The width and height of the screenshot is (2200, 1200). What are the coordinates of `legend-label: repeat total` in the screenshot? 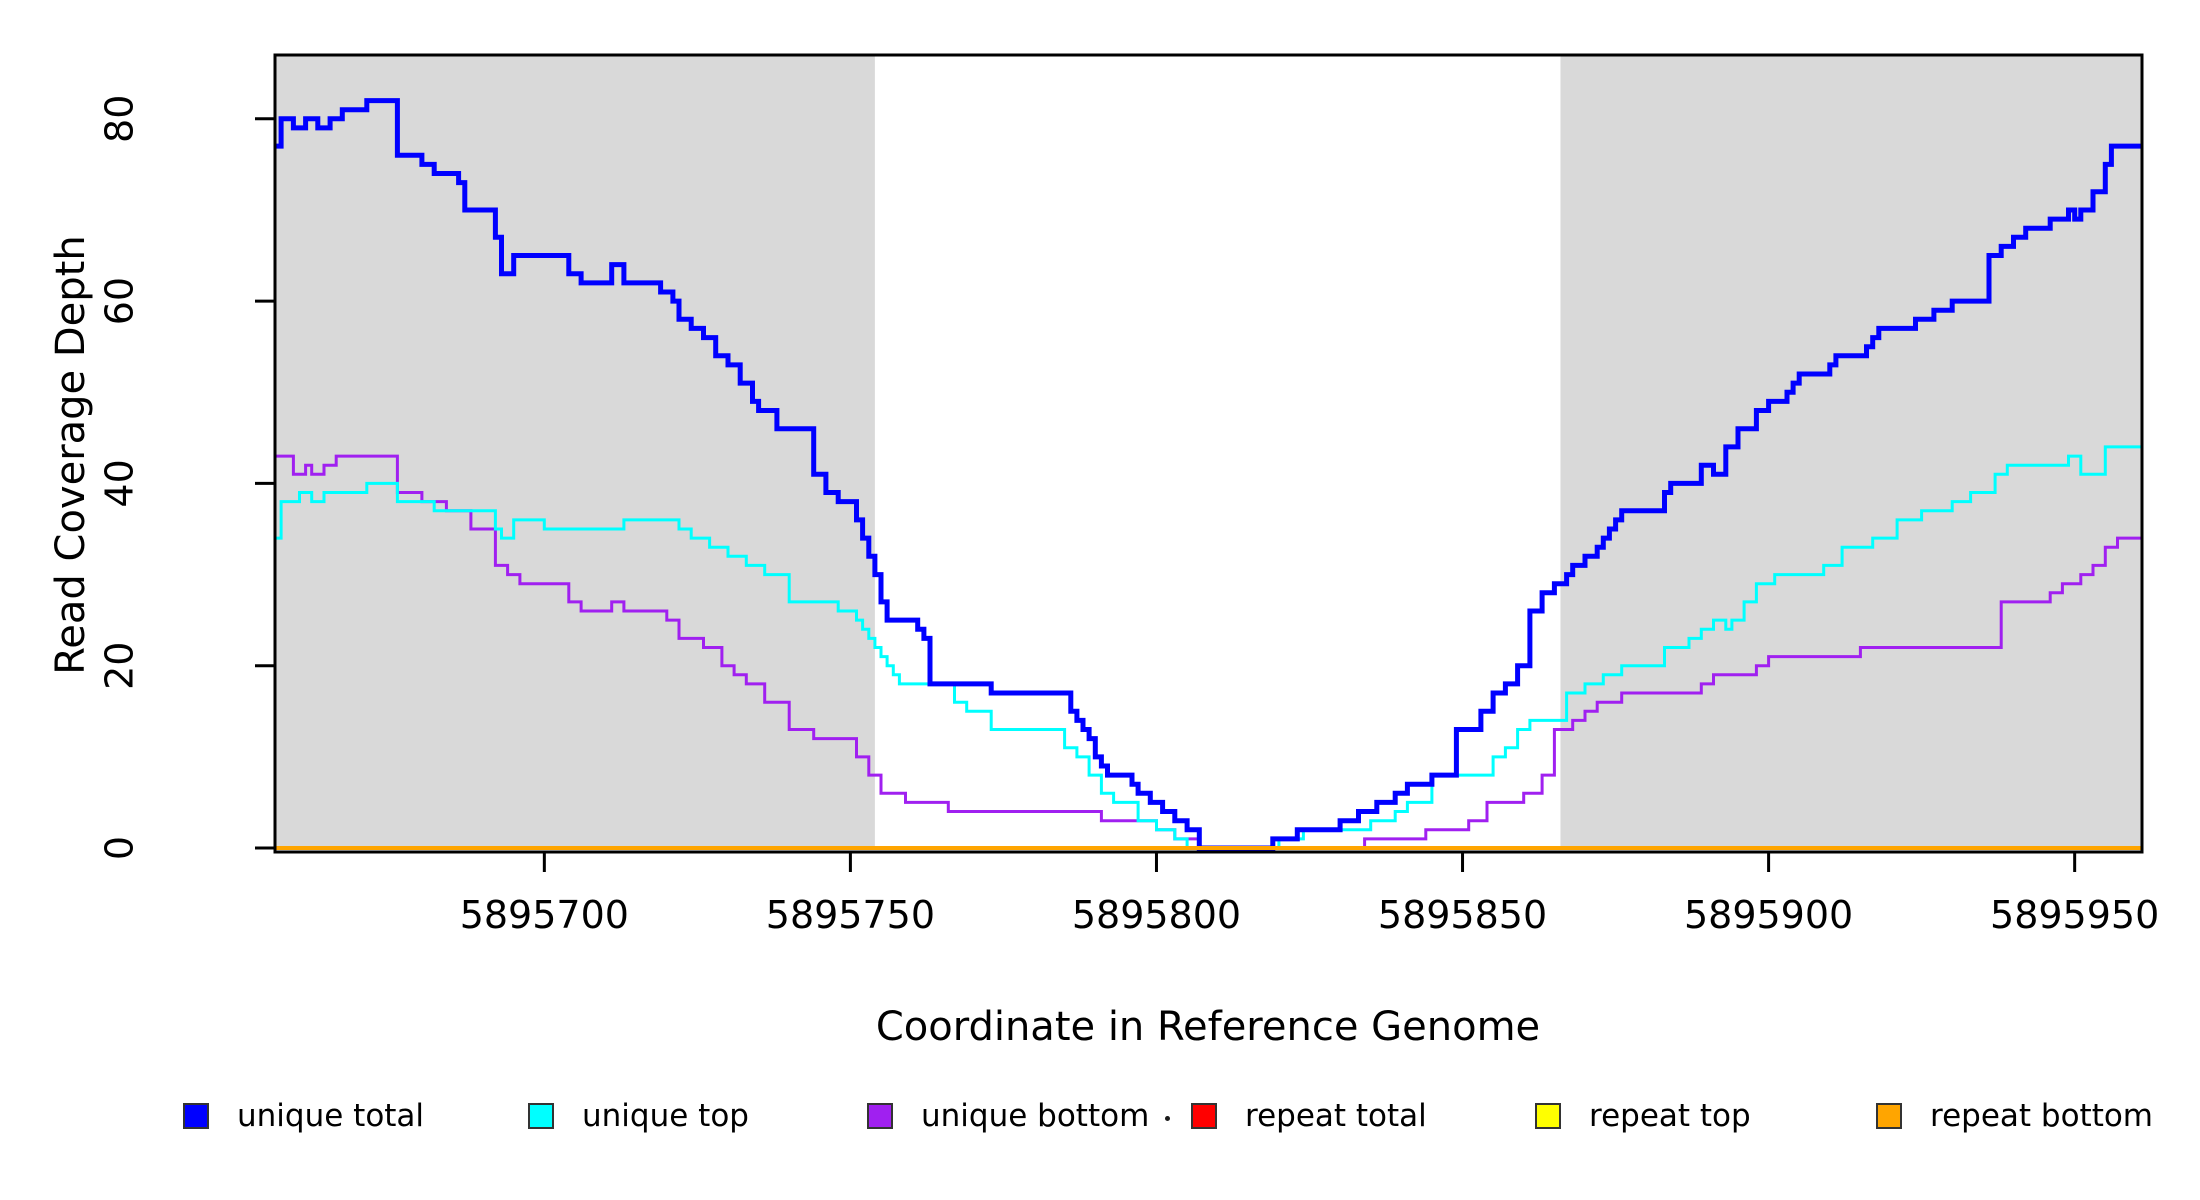 It's located at (1336, 1116).